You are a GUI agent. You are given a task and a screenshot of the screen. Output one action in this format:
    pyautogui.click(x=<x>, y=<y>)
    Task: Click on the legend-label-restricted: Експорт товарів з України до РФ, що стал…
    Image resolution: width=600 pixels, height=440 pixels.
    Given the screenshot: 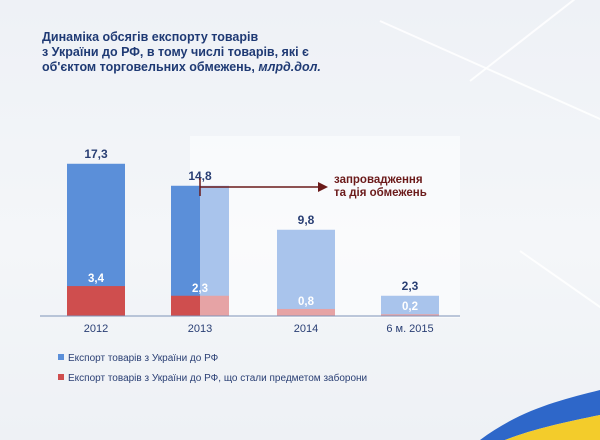 What is the action you would take?
    pyautogui.click(x=218, y=378)
    